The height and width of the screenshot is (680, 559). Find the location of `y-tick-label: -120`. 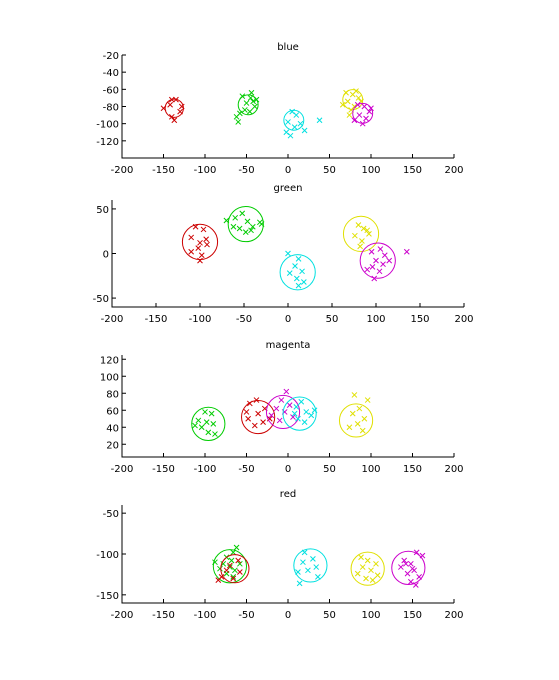

y-tick-label: -120 is located at coordinates (107, 142).